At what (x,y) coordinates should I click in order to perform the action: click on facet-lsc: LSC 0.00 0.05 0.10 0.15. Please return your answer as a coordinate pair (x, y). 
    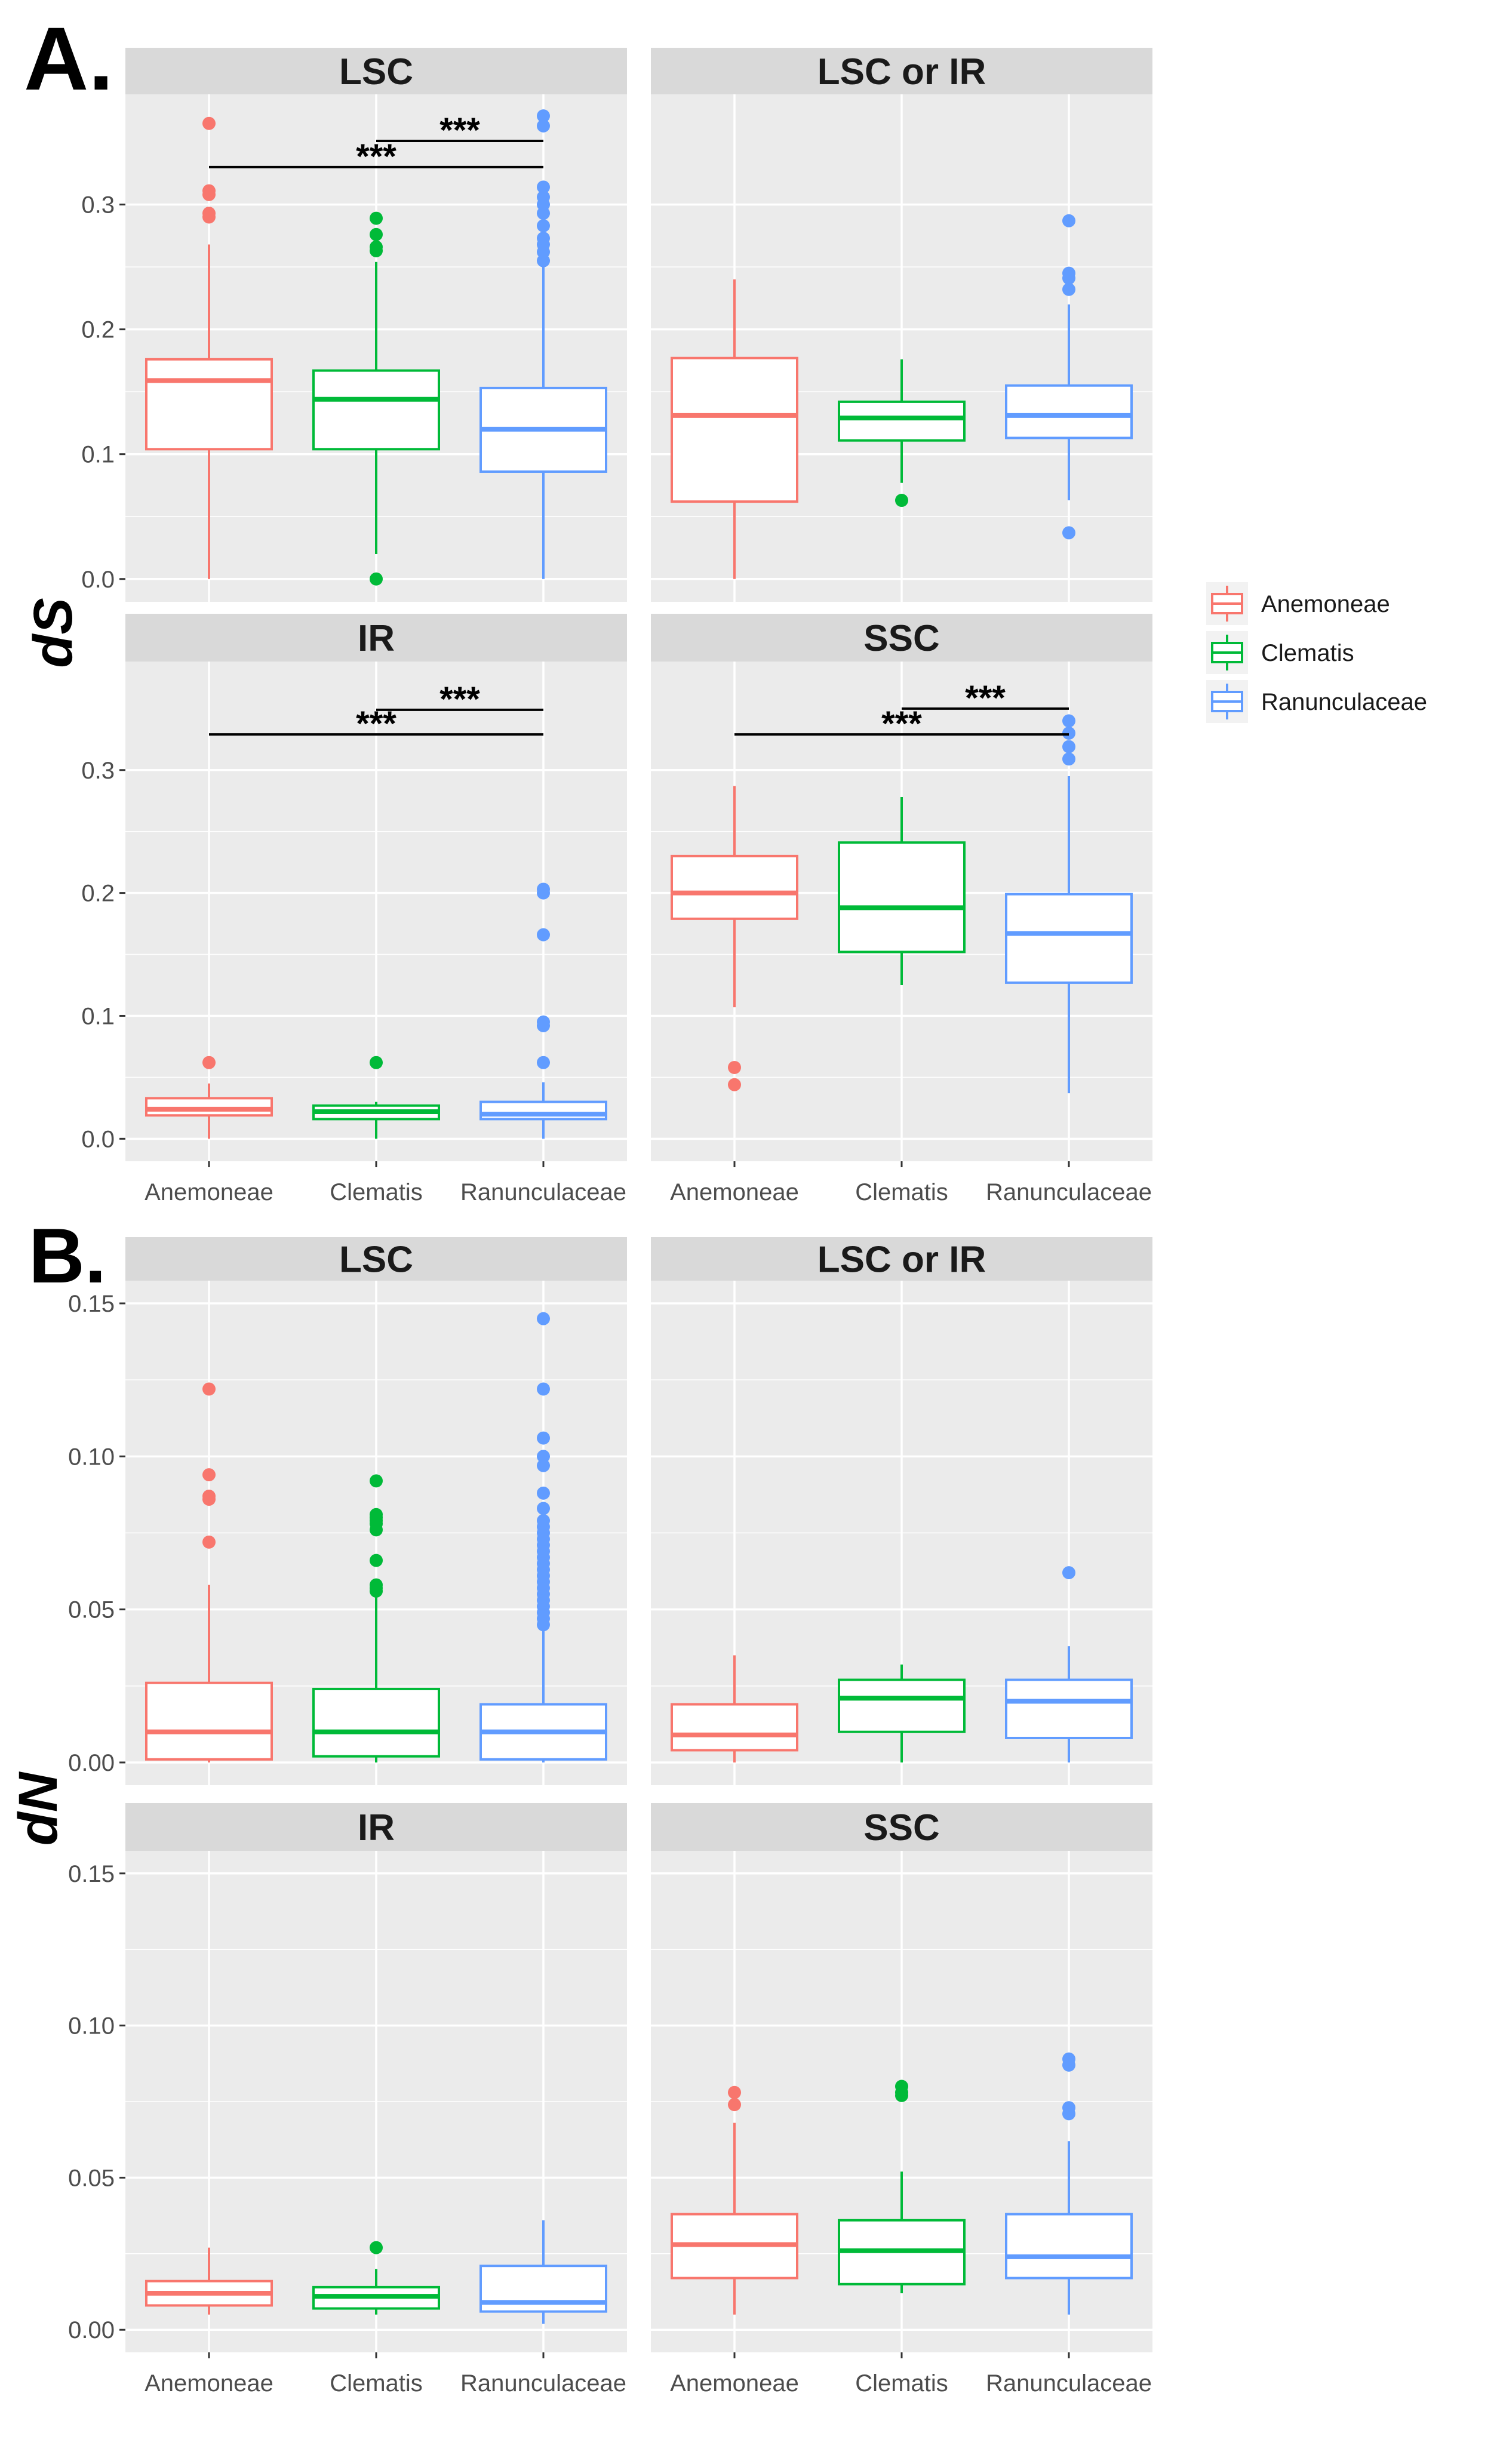
    Looking at the image, I should click on (348, 1511).